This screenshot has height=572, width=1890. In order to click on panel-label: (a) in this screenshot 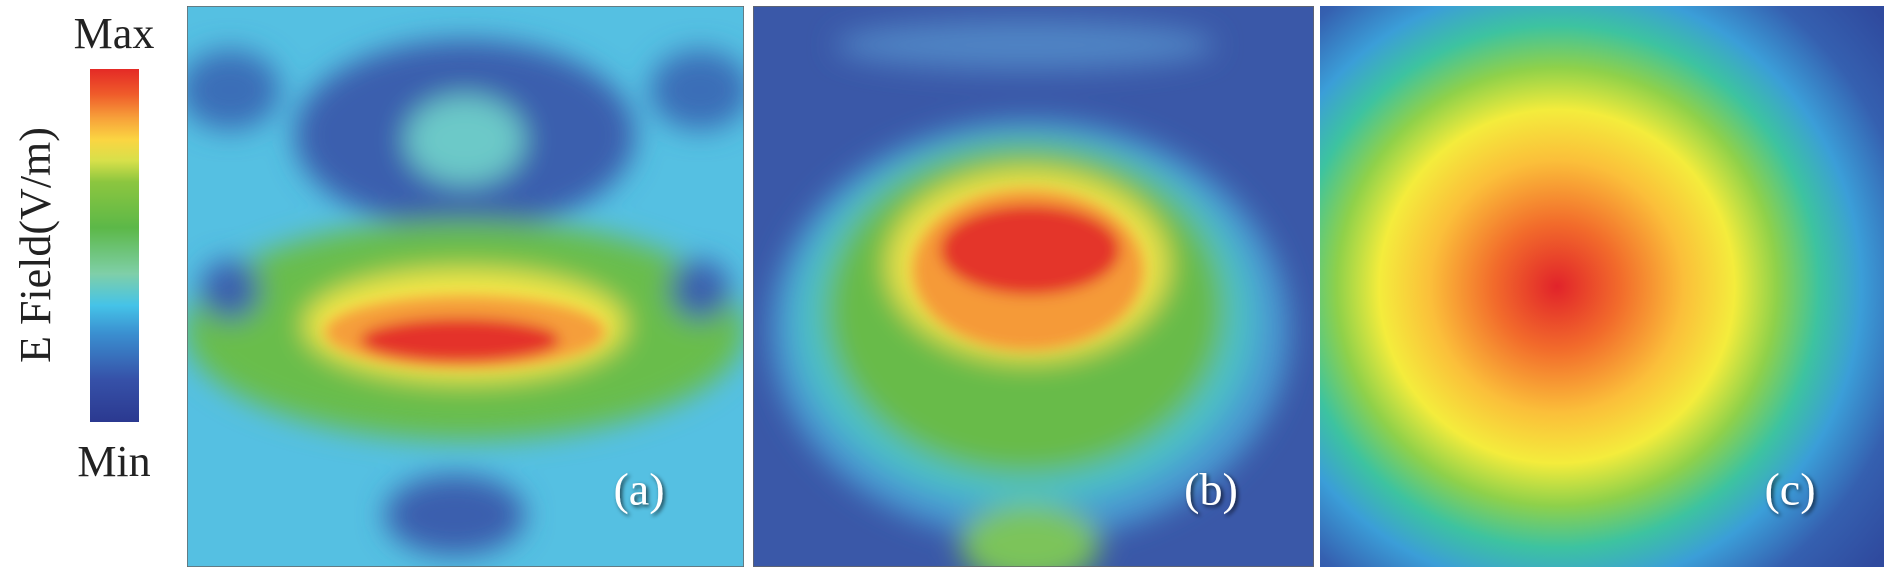, I will do `click(638, 489)`.